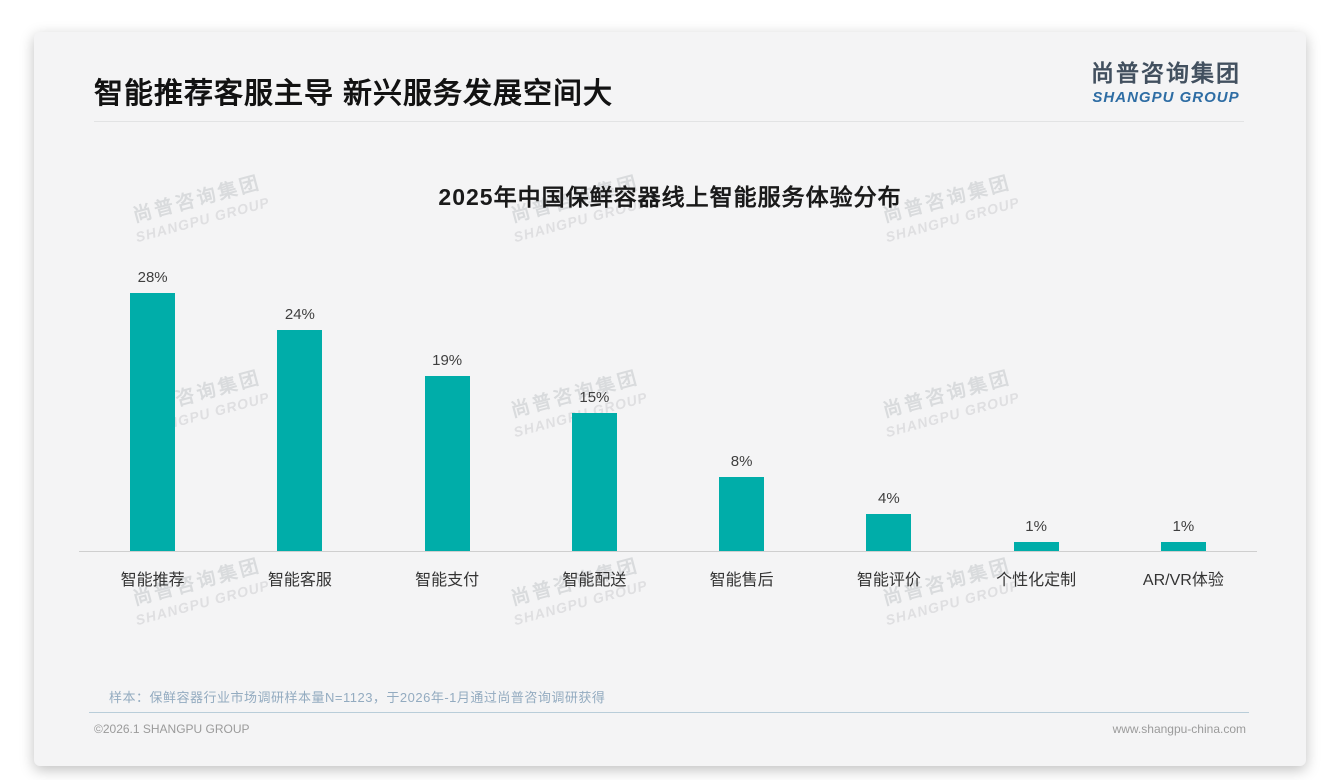  I want to click on logo-chinese-text: 尚普咨询集团, so click(1166, 73).